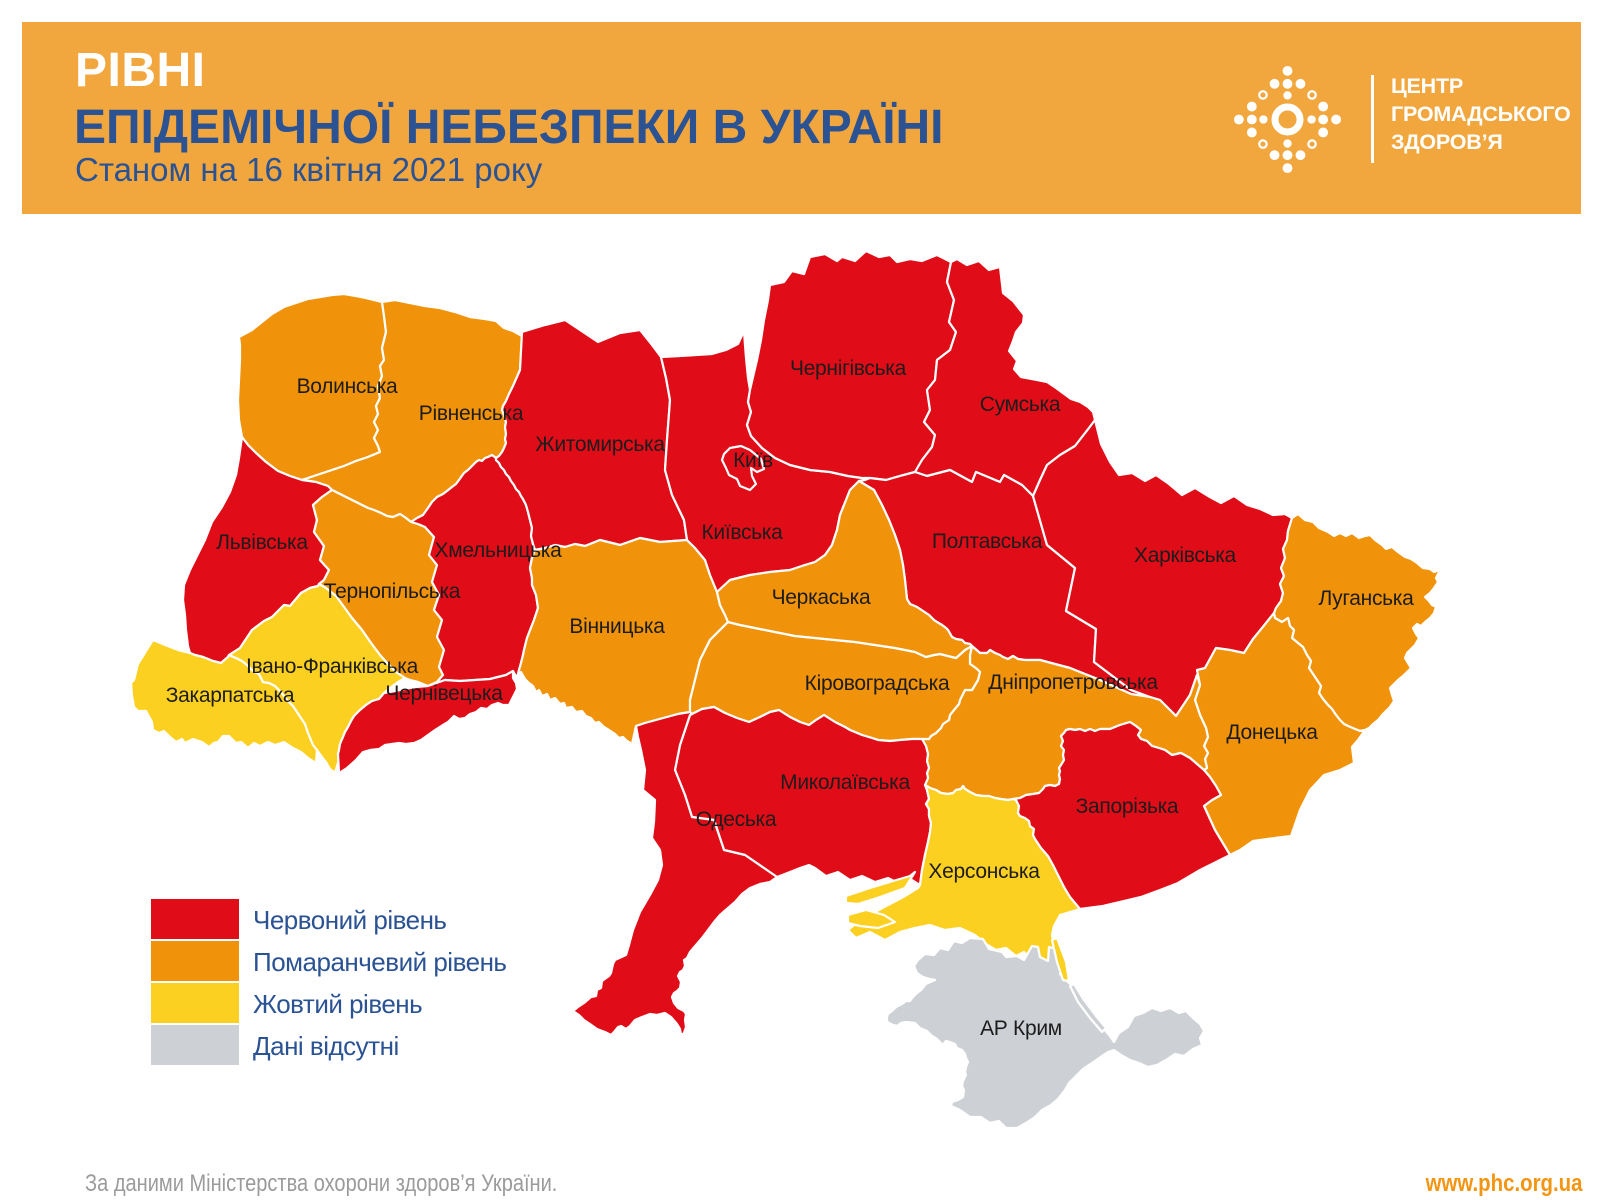 This screenshot has height=1200, width=1601. Describe the element at coordinates (848, 368) in the screenshot. I see `svg-text: Чернігівська` at that location.